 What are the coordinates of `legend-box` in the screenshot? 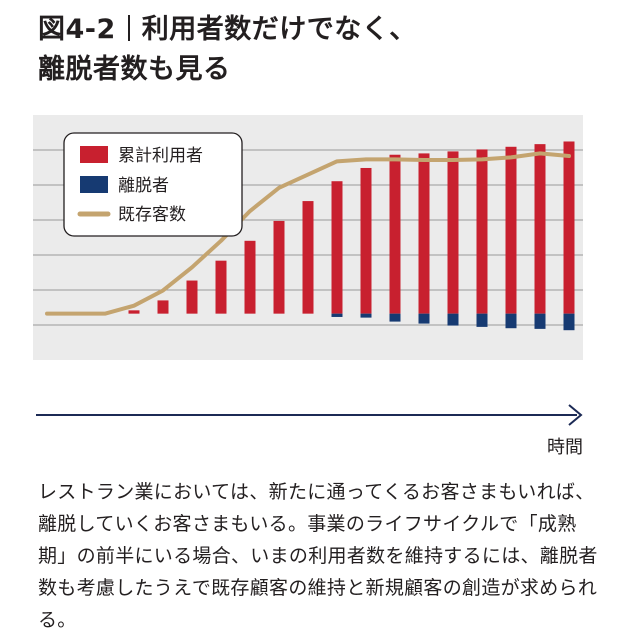 It's located at (153, 184).